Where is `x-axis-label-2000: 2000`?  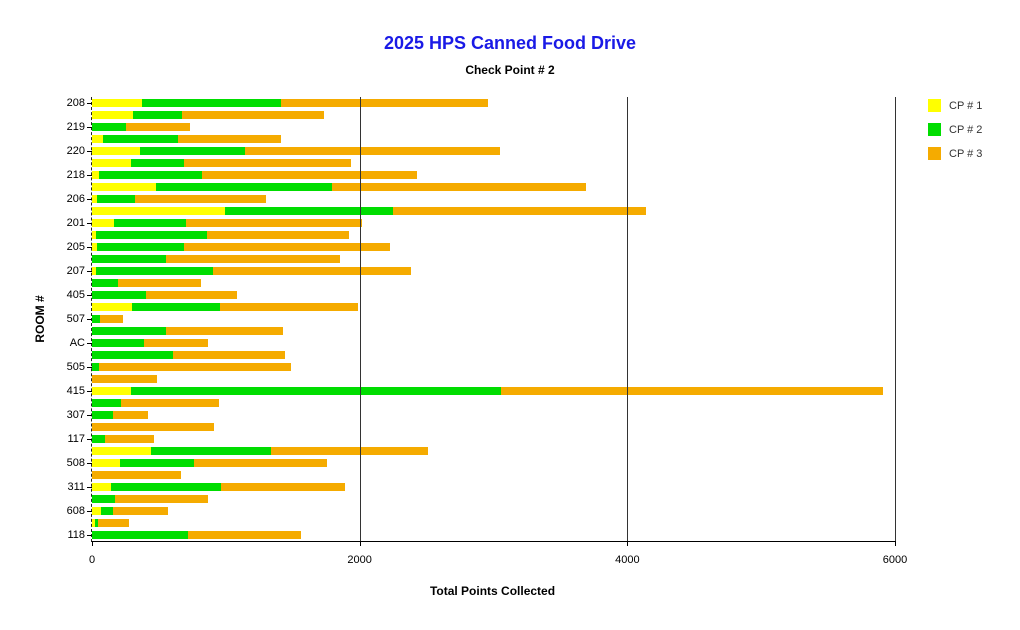
x-axis-label-2000: 2000 is located at coordinates (359, 560).